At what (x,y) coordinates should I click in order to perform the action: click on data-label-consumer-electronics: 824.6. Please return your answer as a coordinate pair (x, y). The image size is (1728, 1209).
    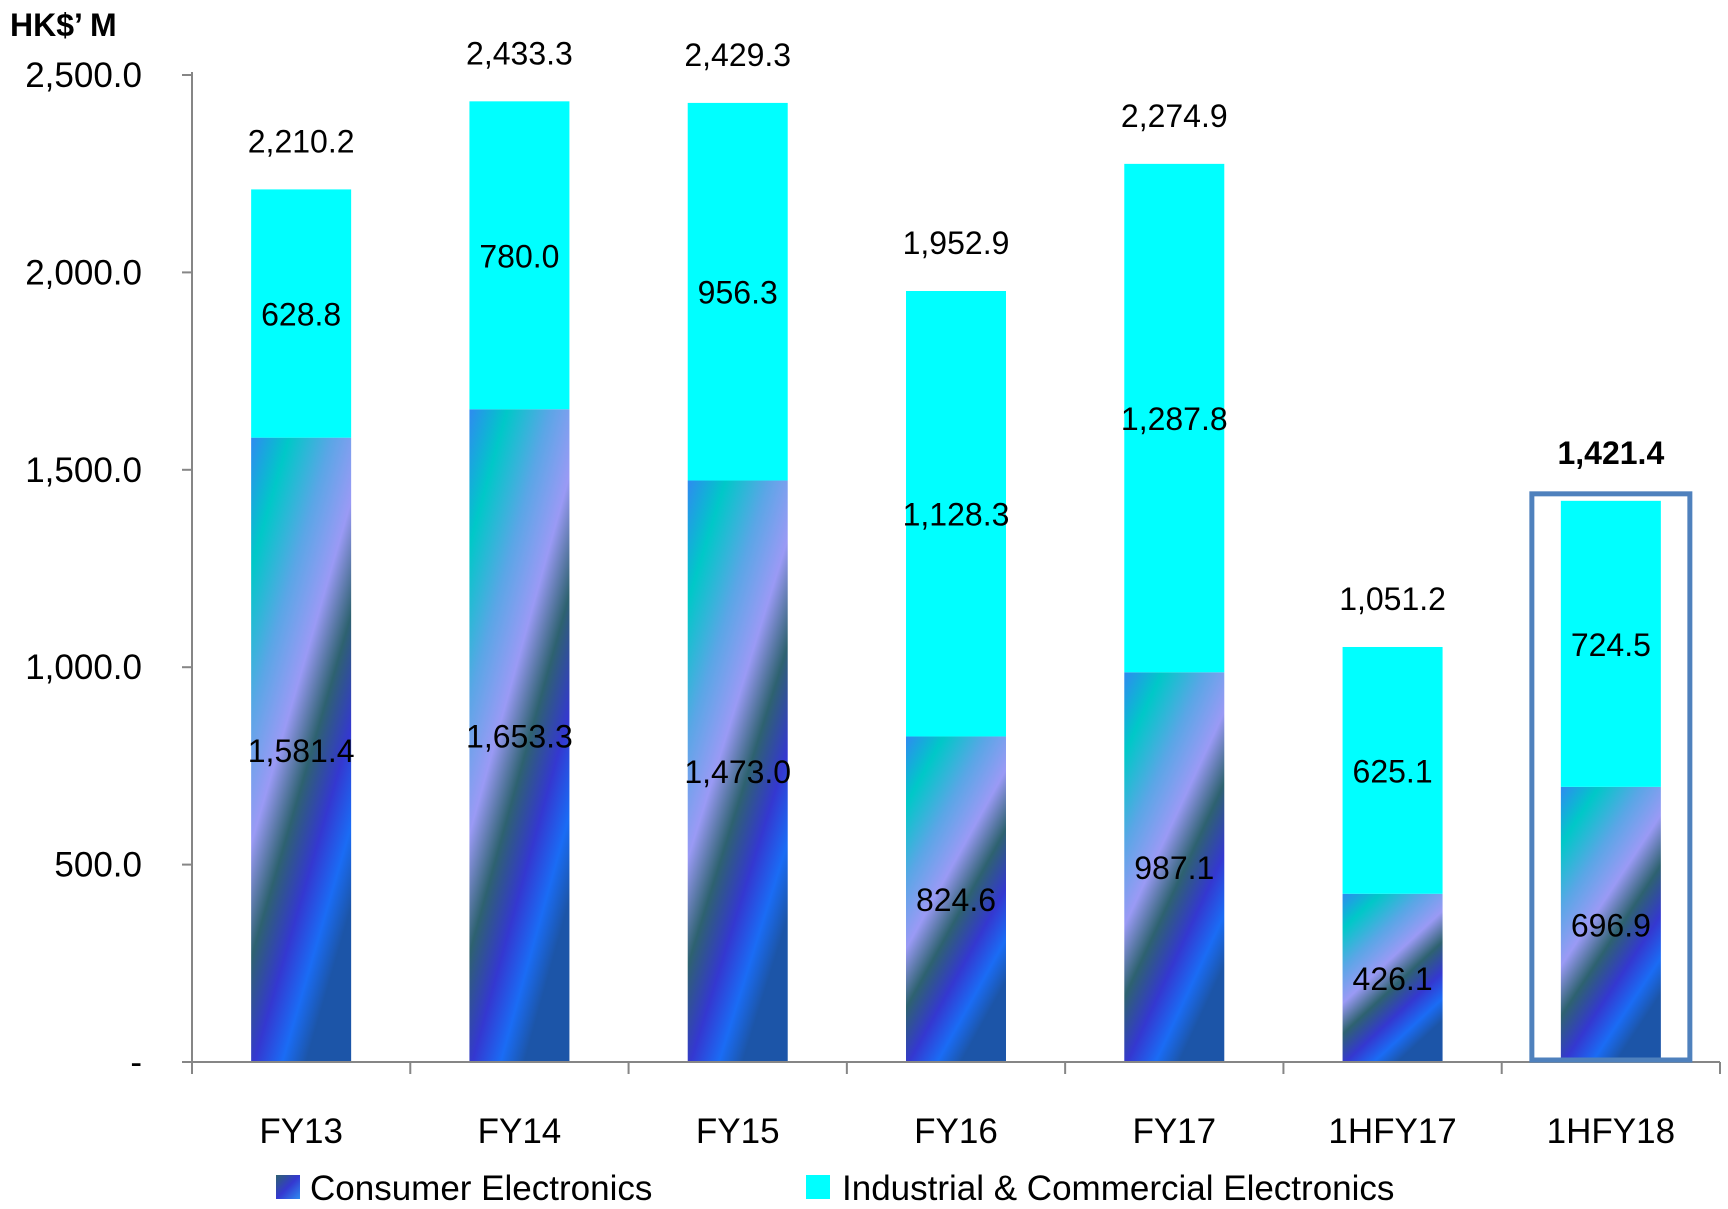
    Looking at the image, I should click on (956, 900).